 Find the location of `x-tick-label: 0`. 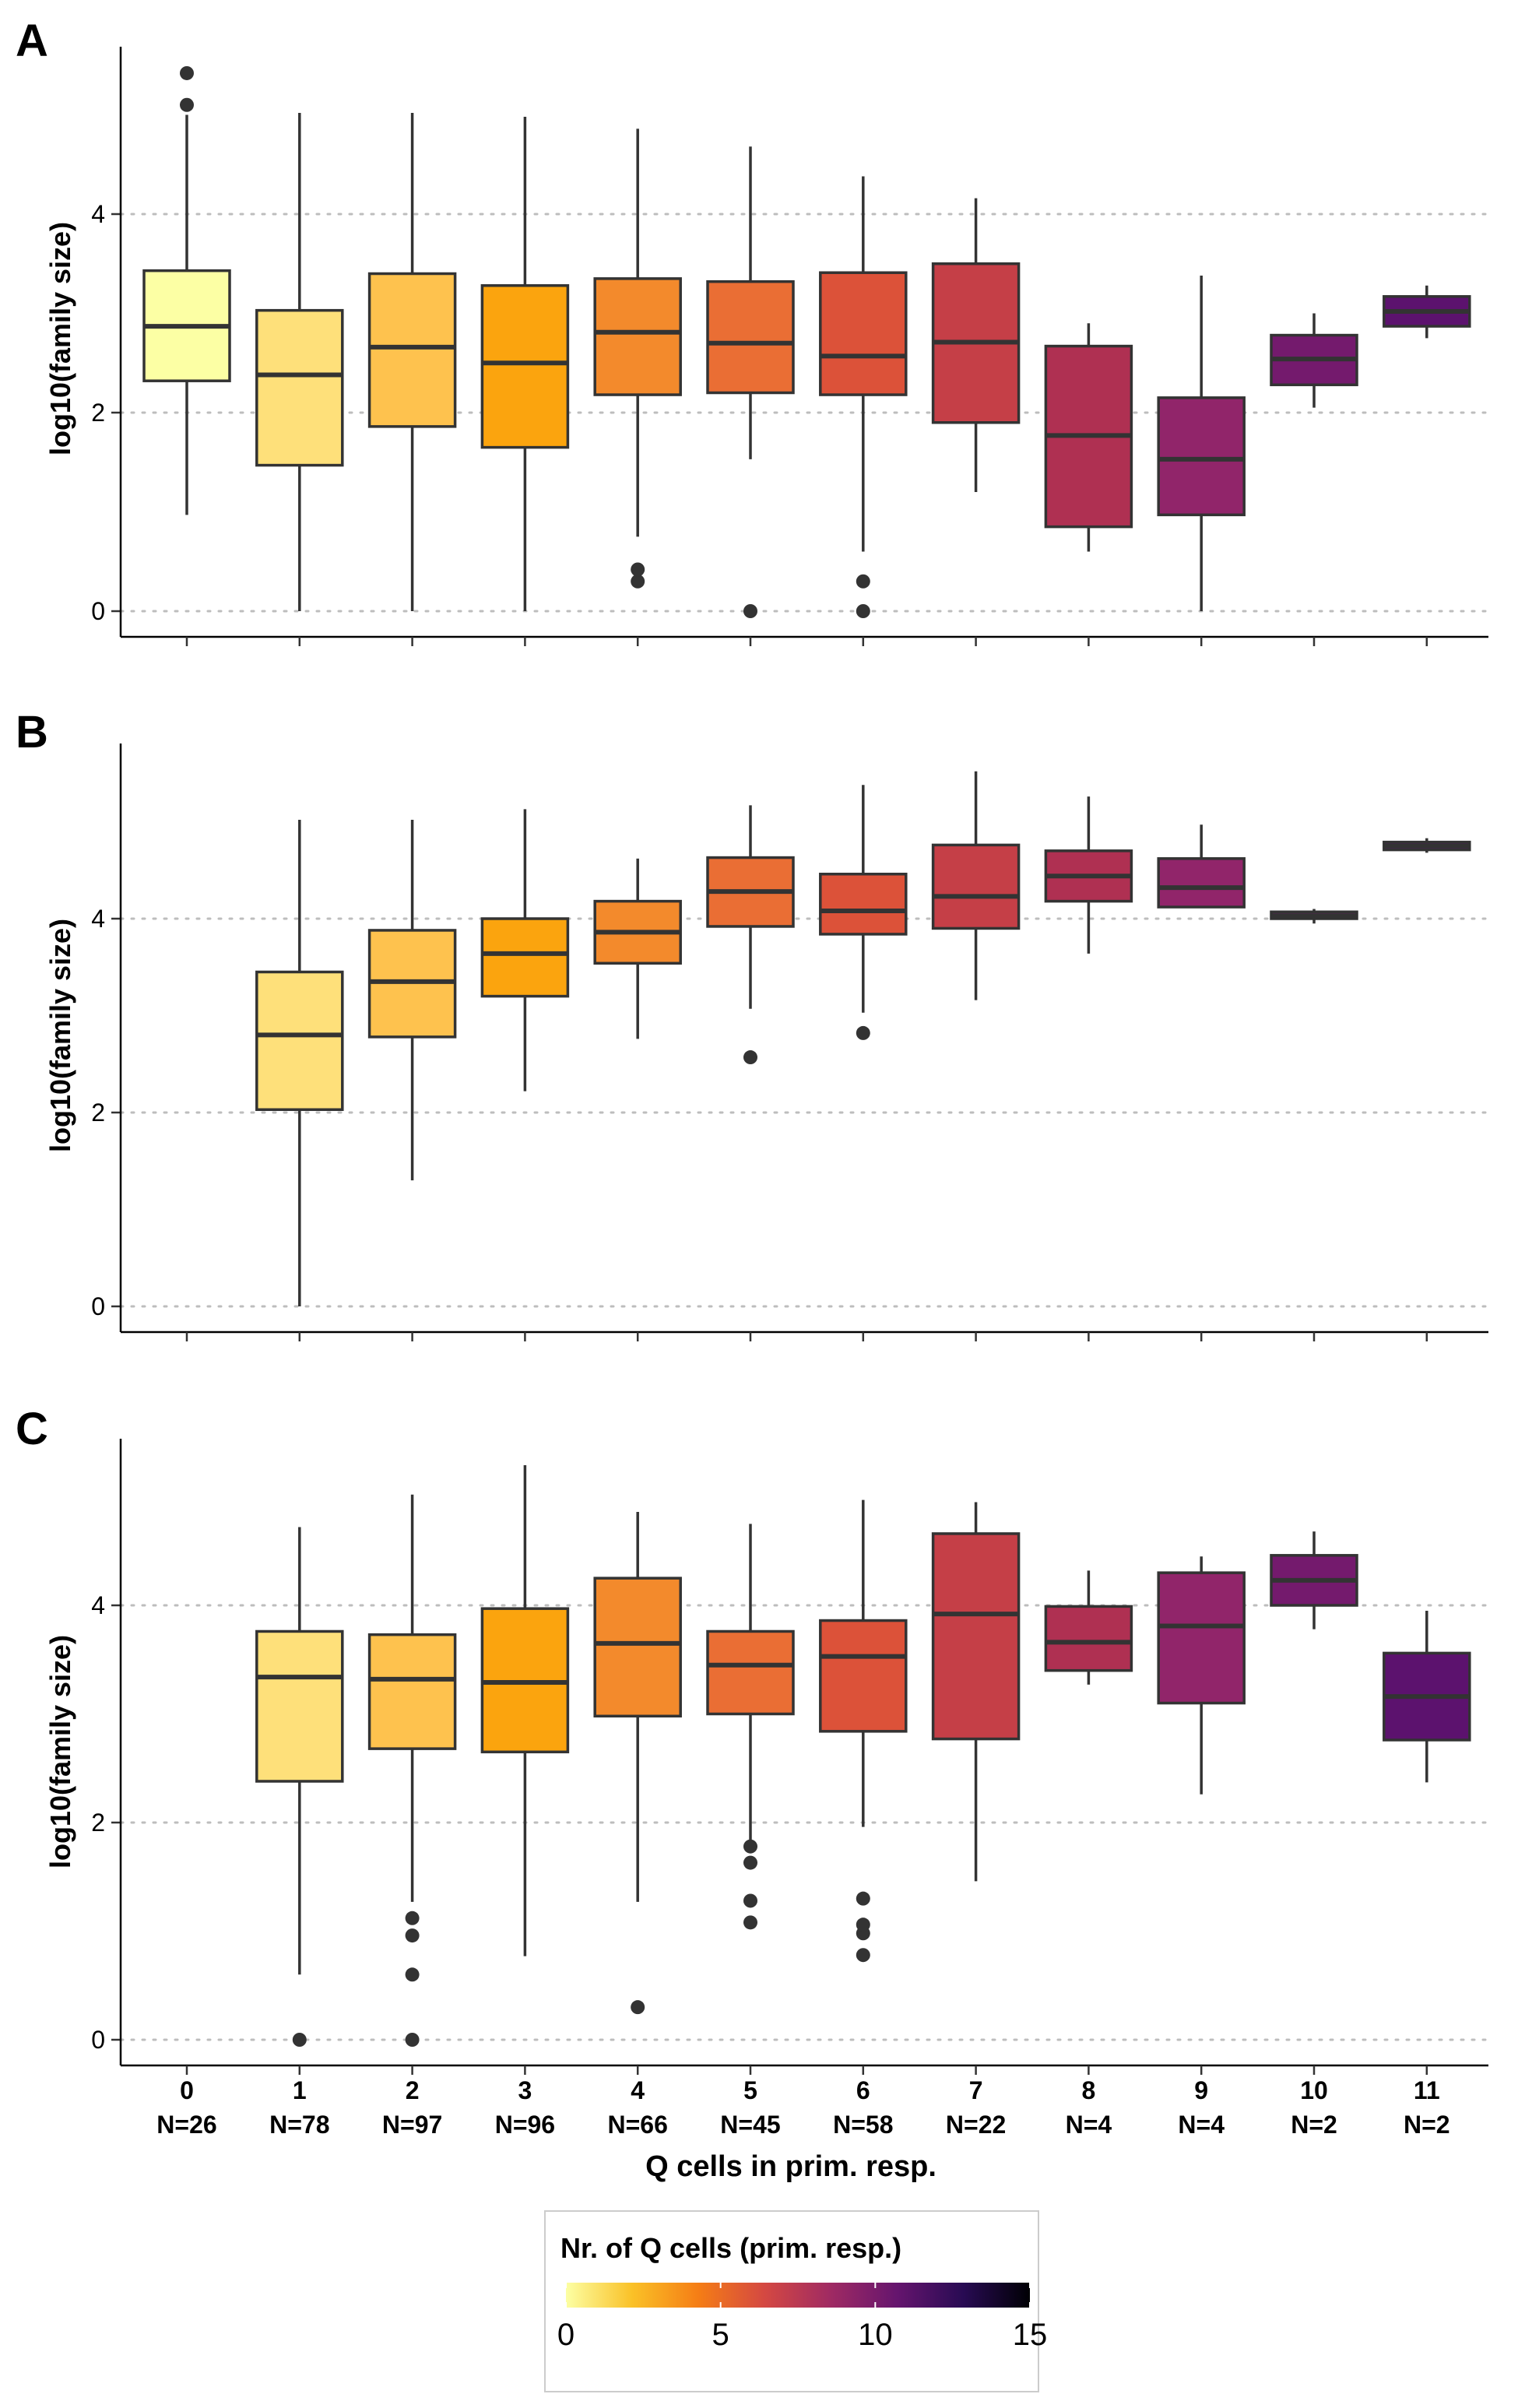

x-tick-label: 0 is located at coordinates (187, 2090).